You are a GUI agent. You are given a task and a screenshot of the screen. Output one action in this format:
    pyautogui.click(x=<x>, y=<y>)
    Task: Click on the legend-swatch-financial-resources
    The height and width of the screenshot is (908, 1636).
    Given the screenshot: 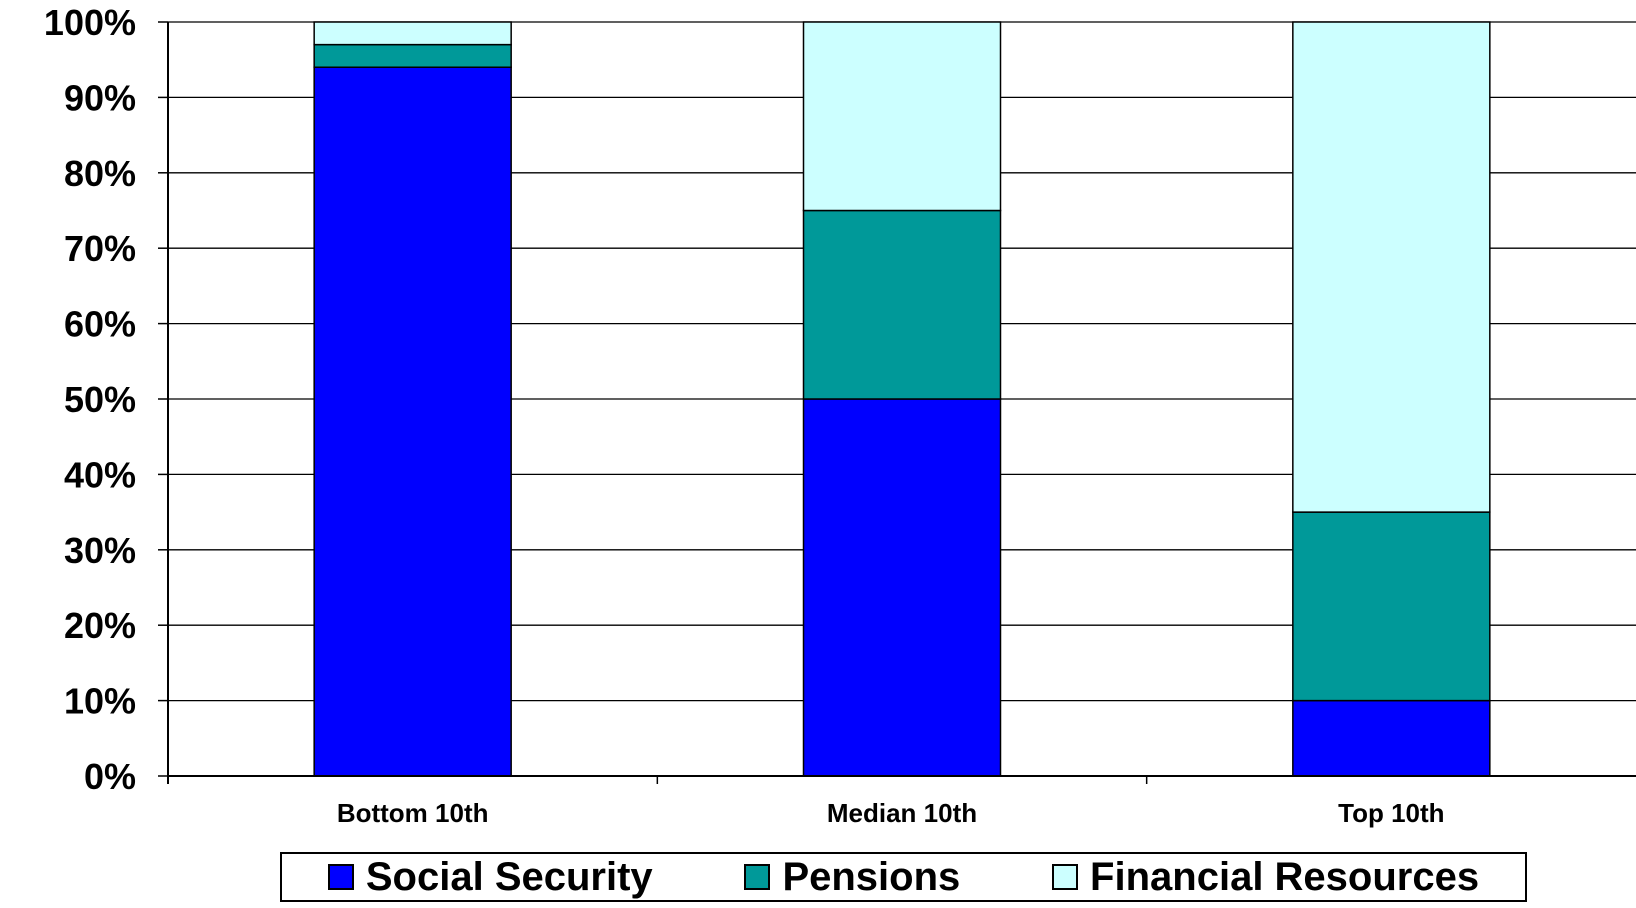 What is the action you would take?
    pyautogui.click(x=1065, y=877)
    